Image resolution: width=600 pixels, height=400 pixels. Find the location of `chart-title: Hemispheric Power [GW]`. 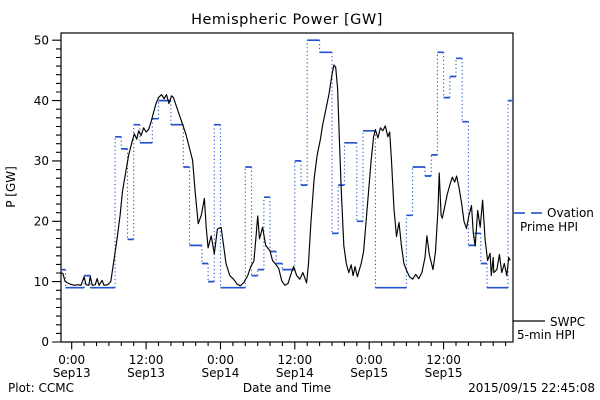

chart-title: Hemispheric Power [GW] is located at coordinates (287, 20).